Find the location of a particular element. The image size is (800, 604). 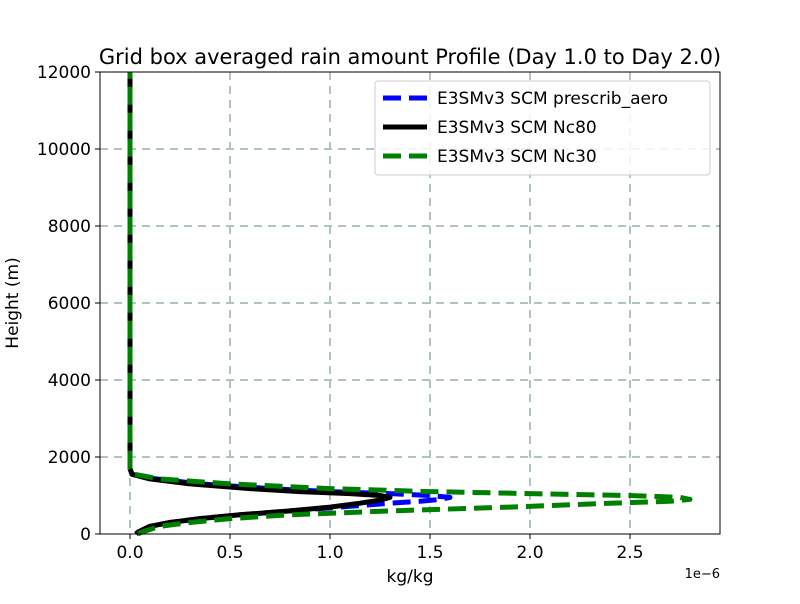

legend-label-nc80: E3SMv3 SCM Nc80 is located at coordinates (517, 128).